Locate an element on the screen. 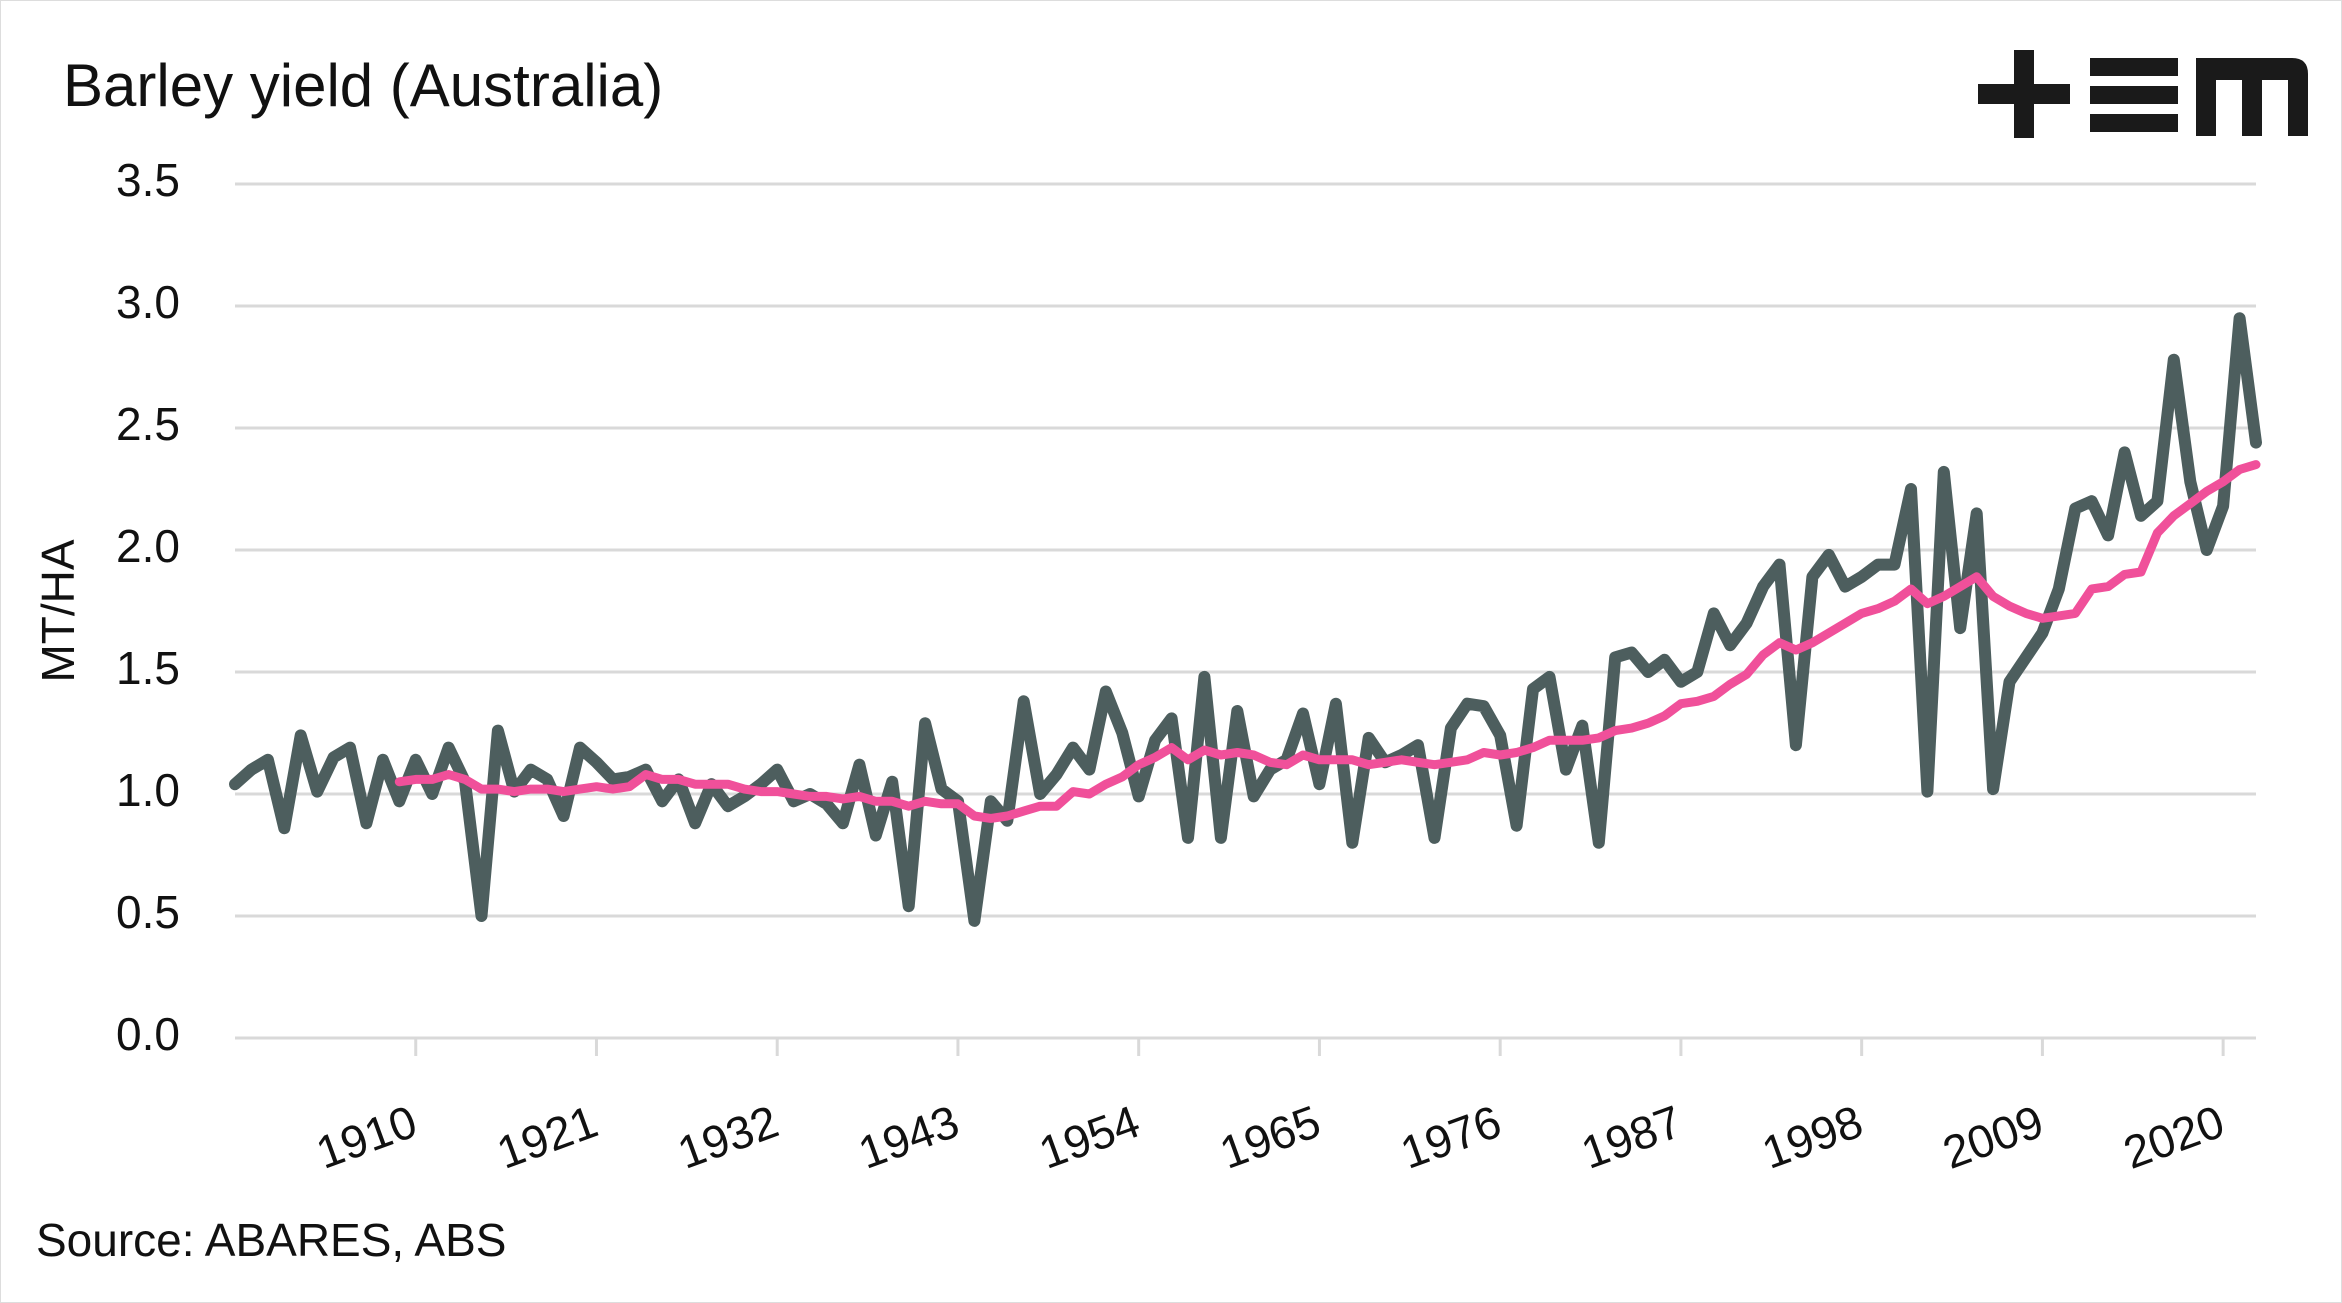 This screenshot has width=2342, height=1303. y-tick-label: 3.5 is located at coordinates (148, 180).